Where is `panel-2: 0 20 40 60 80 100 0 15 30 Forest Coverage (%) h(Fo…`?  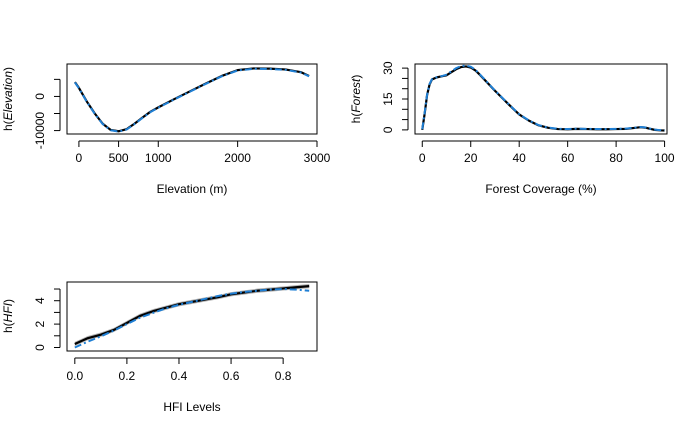 panel-2: 0 20 40 60 80 100 0 15 30 Forest Coverage (%) h(Fo… is located at coordinates (512, 128).